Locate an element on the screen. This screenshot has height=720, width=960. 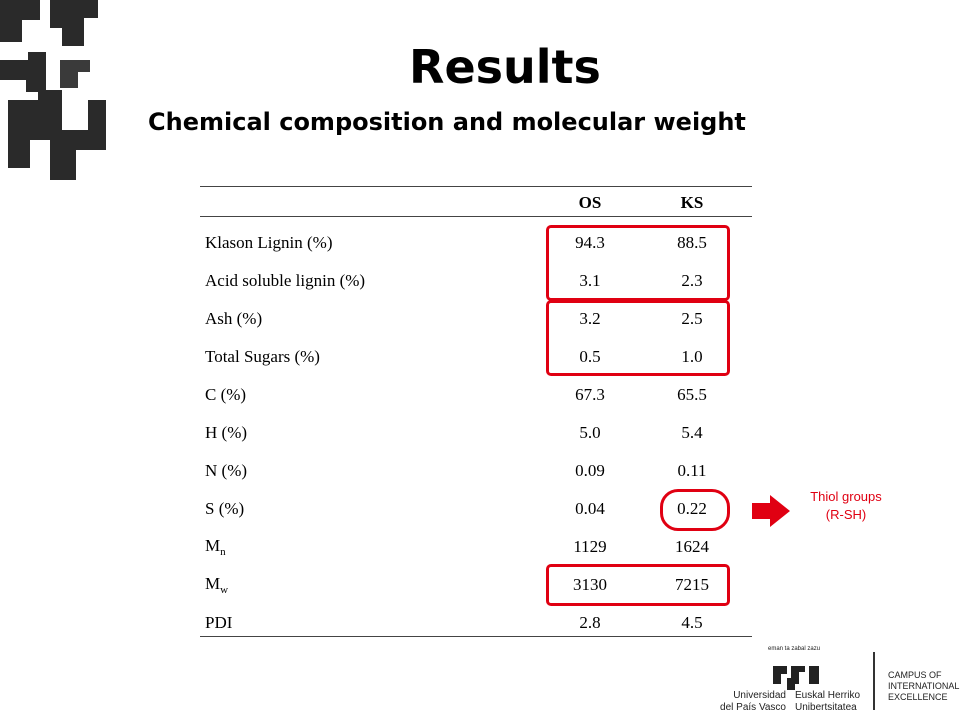
table-cell: 1.0 is located at coordinates (692, 356).